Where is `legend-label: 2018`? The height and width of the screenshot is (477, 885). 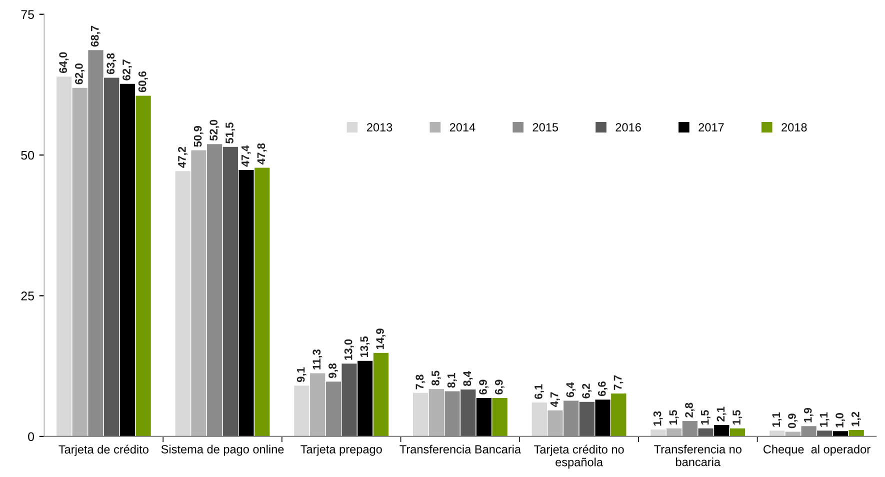
legend-label: 2018 is located at coordinates (794, 127).